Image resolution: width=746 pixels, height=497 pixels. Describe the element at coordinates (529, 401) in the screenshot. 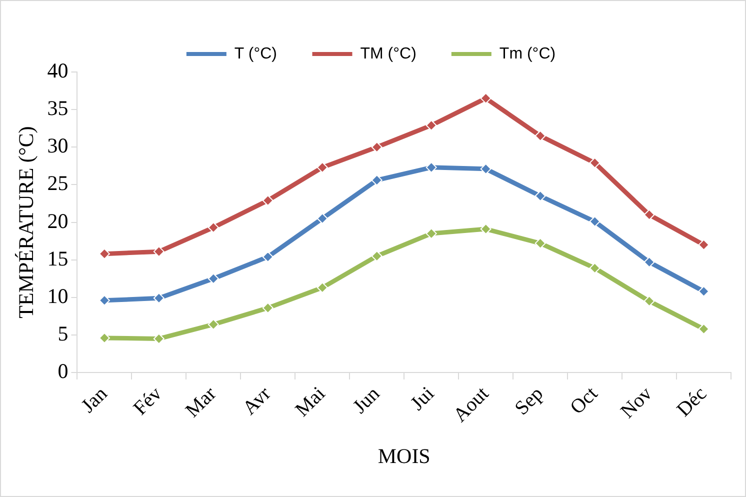

I see `x-tick-label: Sep` at that location.